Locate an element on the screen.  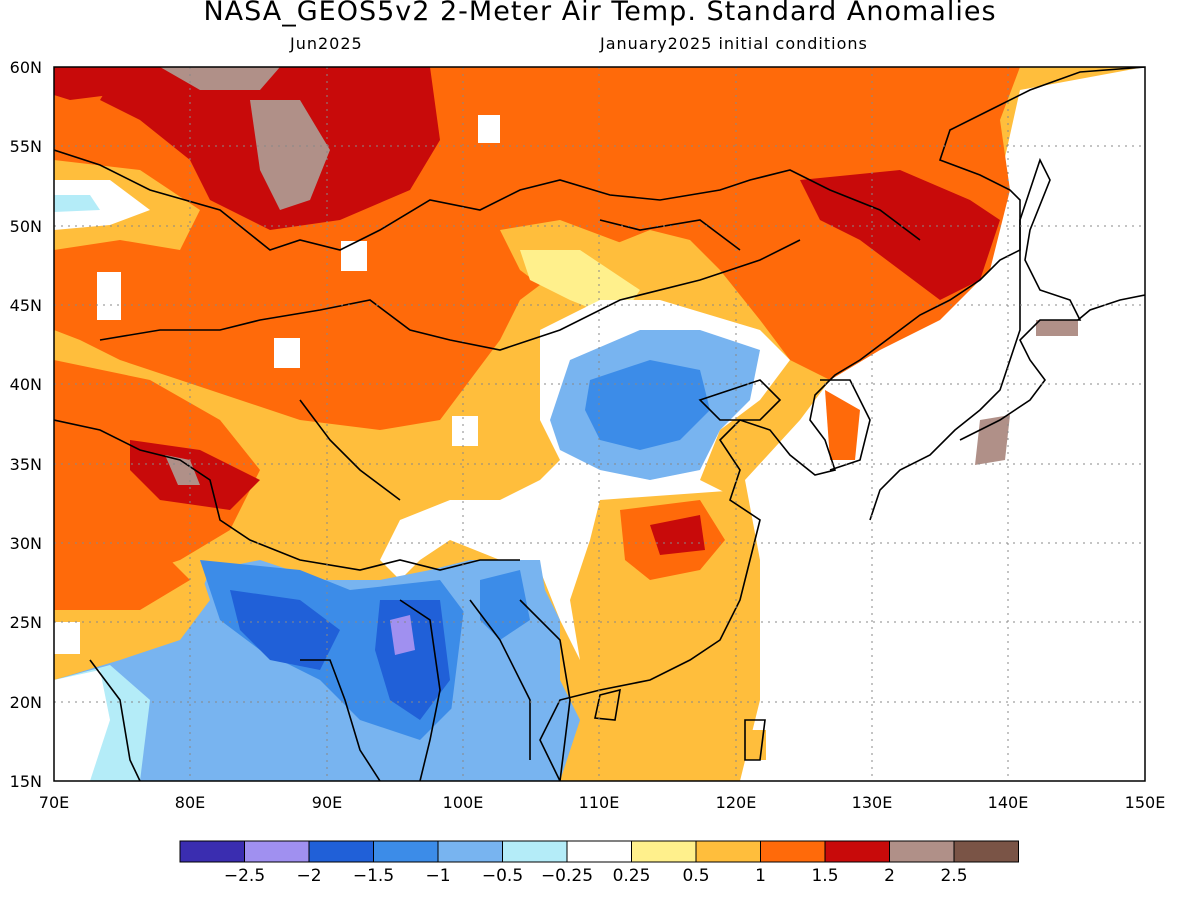
initial-conditions: January2025 initial conditions is located at coordinates (734, 43).